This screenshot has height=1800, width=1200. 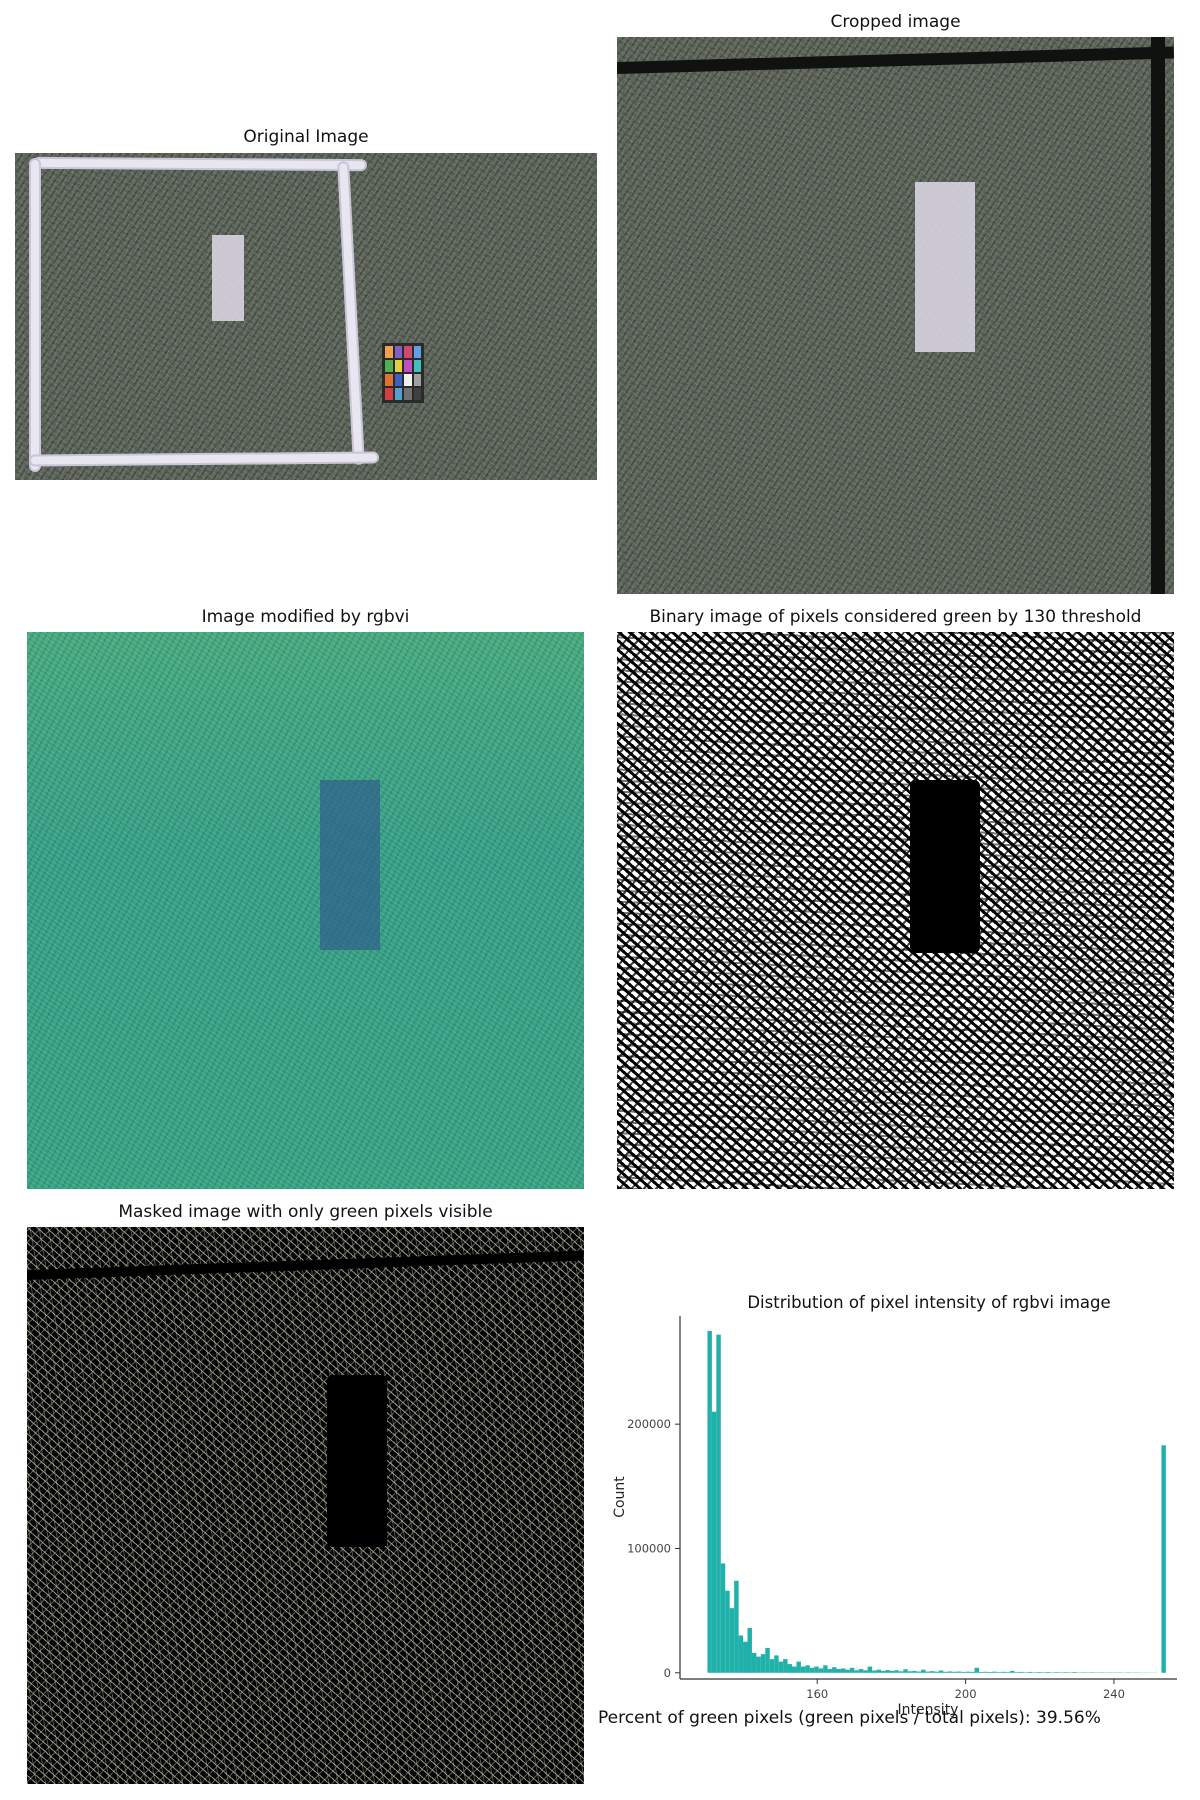 What do you see at coordinates (1158, 315) in the screenshot?
I see `frame-shadow-right` at bounding box center [1158, 315].